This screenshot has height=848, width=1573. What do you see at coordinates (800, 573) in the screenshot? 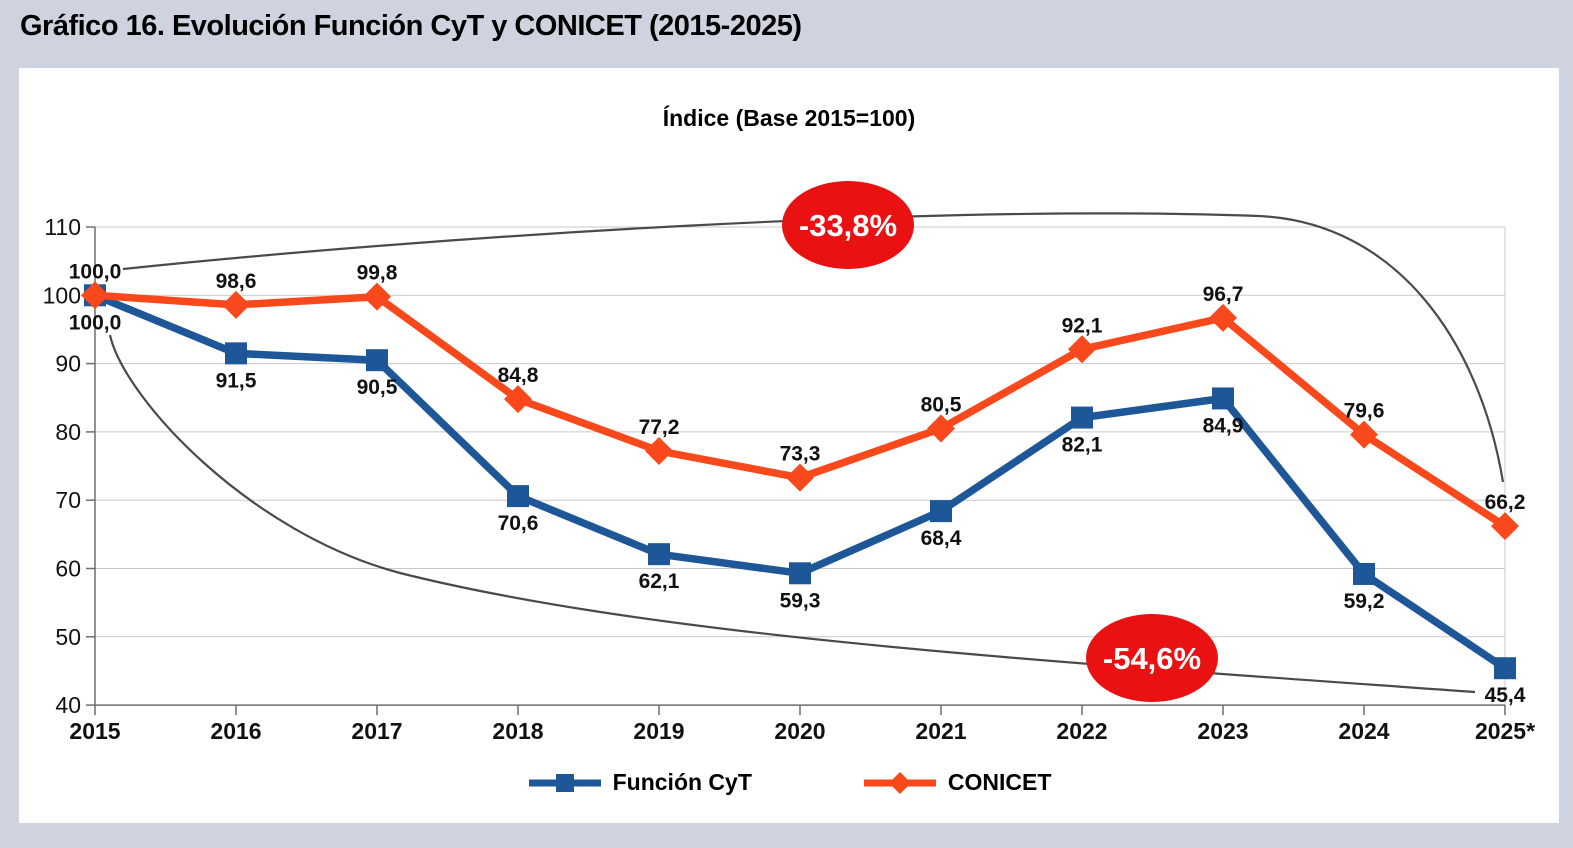
I see `funcion-cyt-marker-2020` at bounding box center [800, 573].